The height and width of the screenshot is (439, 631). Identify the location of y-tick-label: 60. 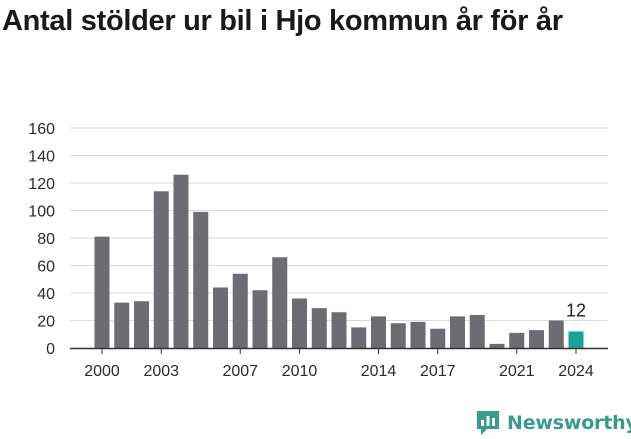
(46, 267).